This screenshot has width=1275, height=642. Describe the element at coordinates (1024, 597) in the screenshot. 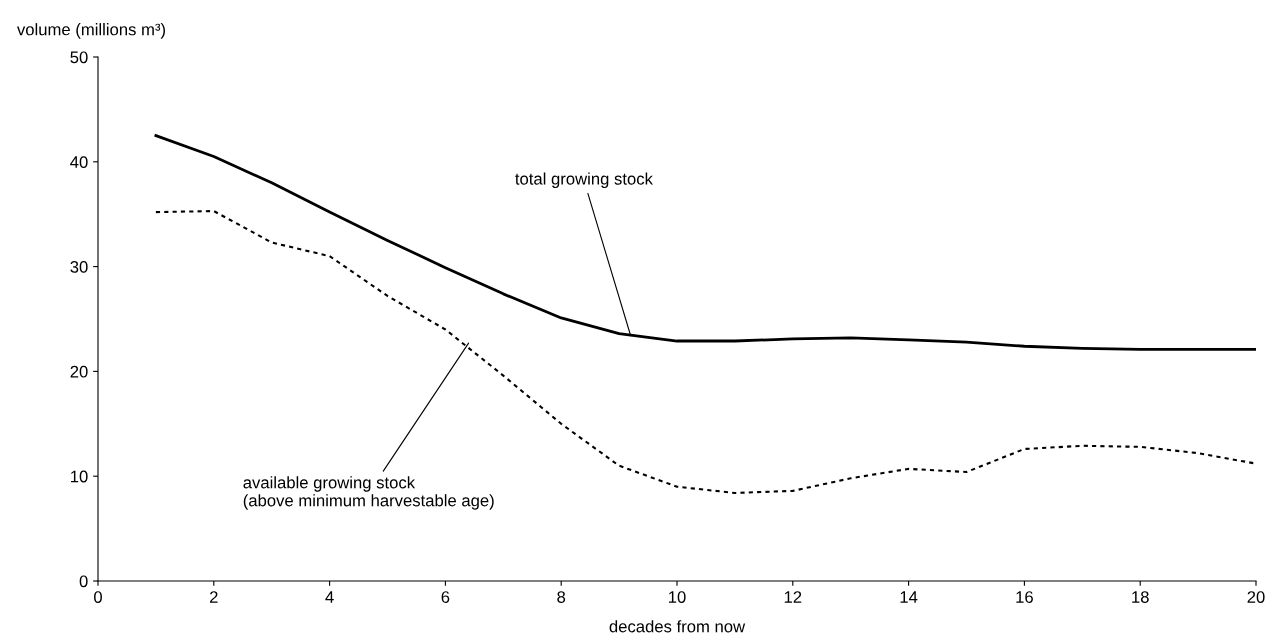

I see `x-tick-label: 16` at that location.